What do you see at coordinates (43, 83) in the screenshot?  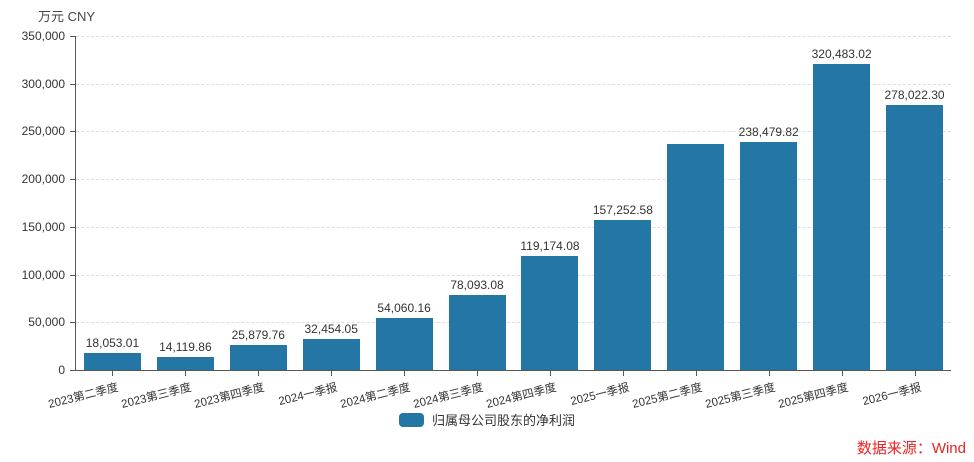 I see `y-axis-label: 300,000` at bounding box center [43, 83].